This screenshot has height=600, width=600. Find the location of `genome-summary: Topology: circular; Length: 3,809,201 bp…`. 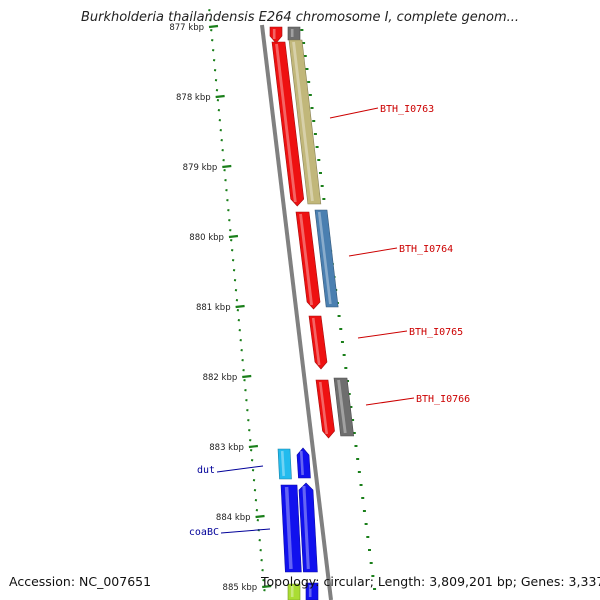

genome-summary: Topology: circular; Length: 3,809,201 bp… is located at coordinates (430, 581).